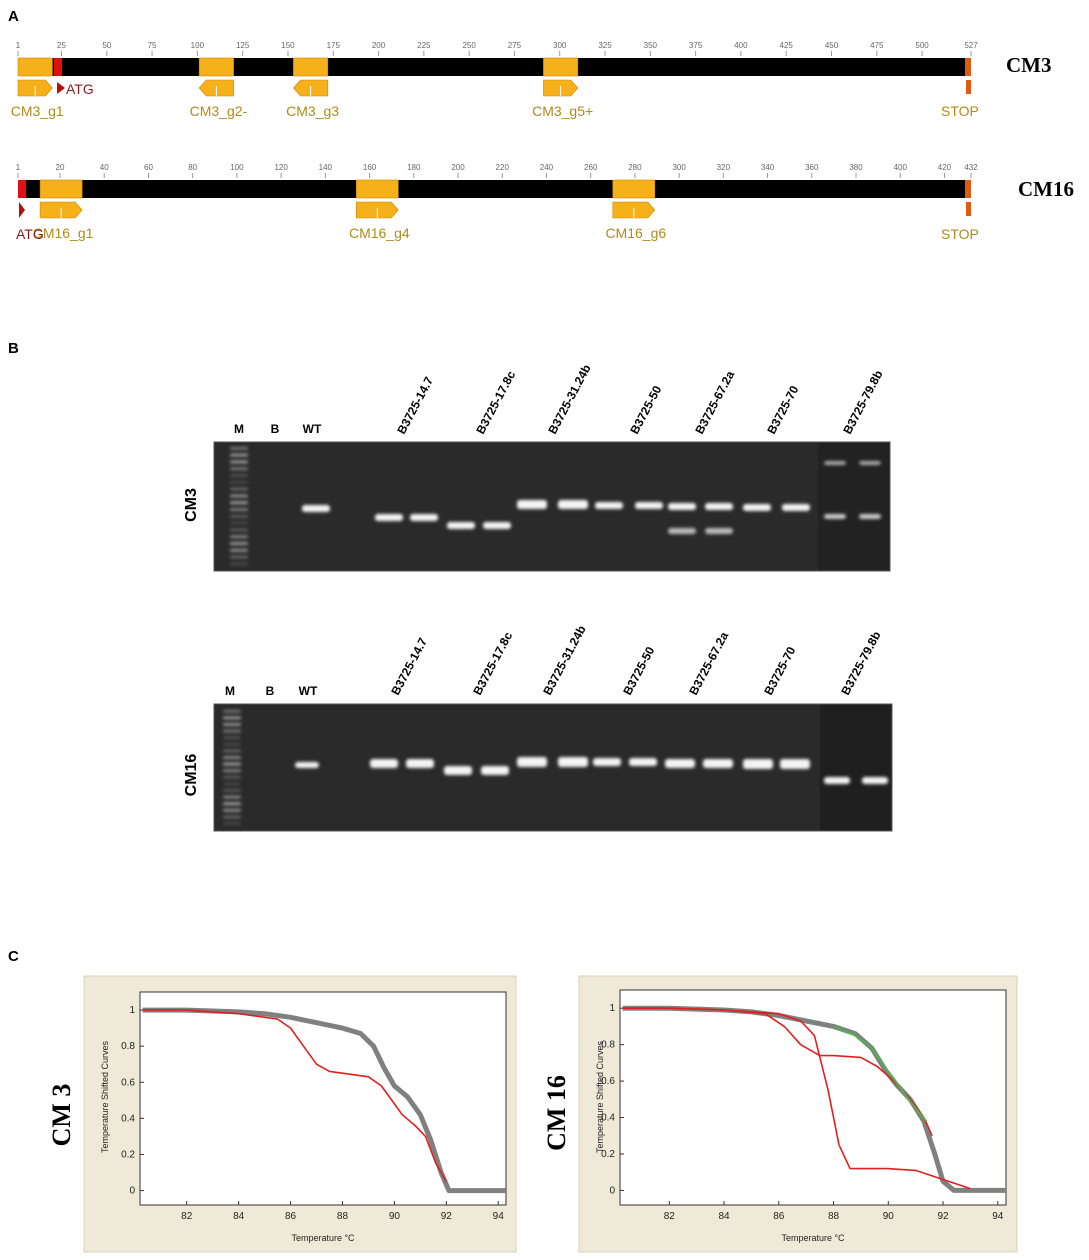  I want to click on track-tick-label: 120, so click(281, 167).